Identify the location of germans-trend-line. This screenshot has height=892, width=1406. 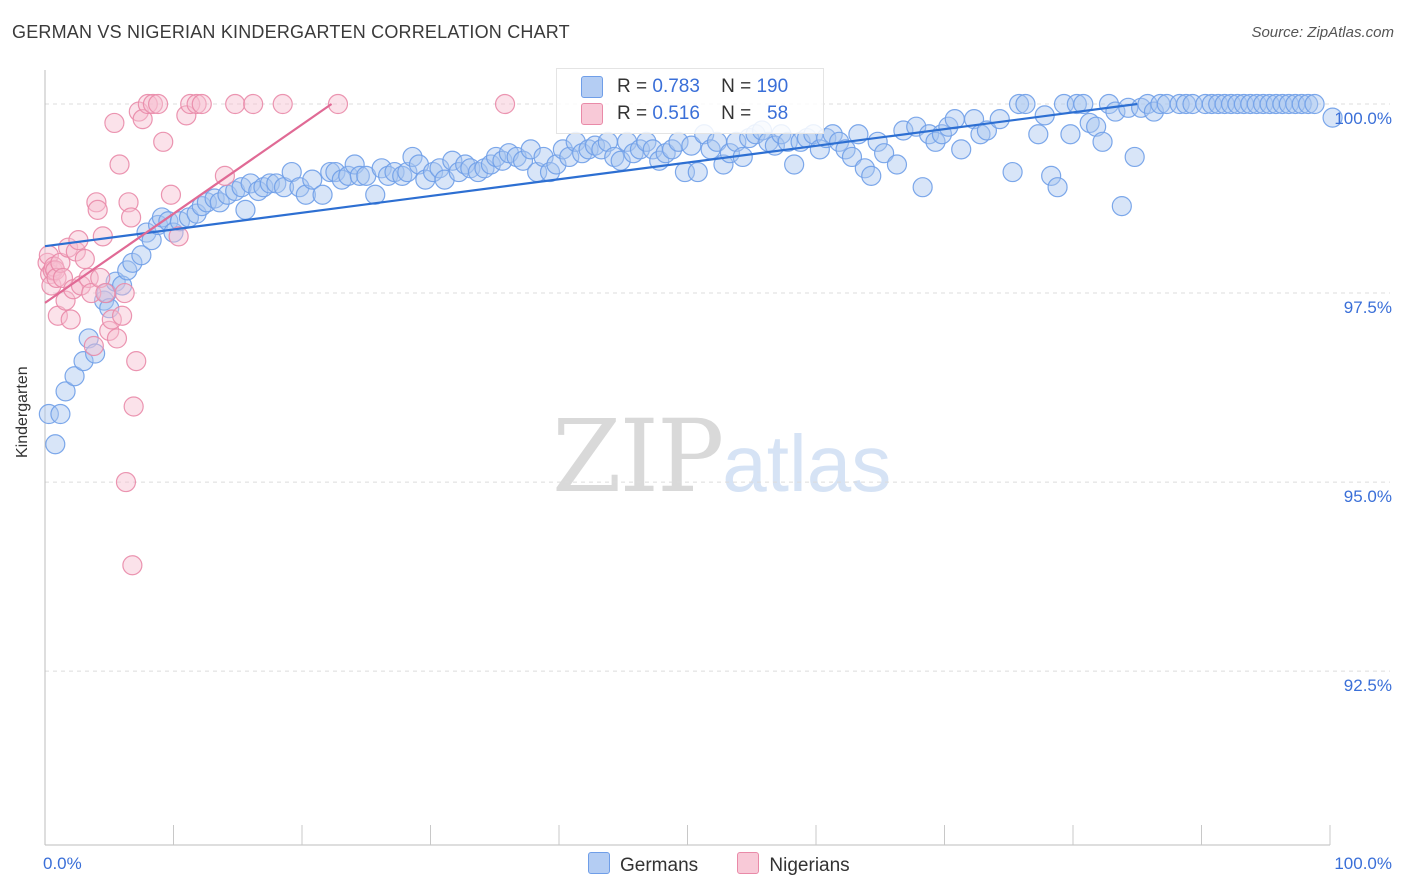
(591, 175).